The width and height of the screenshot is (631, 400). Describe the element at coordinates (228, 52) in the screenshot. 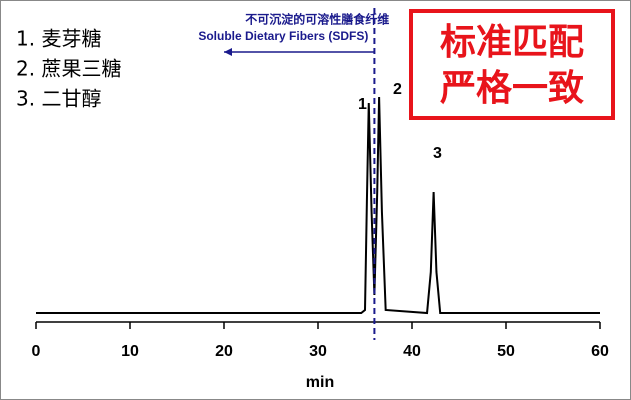

I see `arrow-head` at that location.